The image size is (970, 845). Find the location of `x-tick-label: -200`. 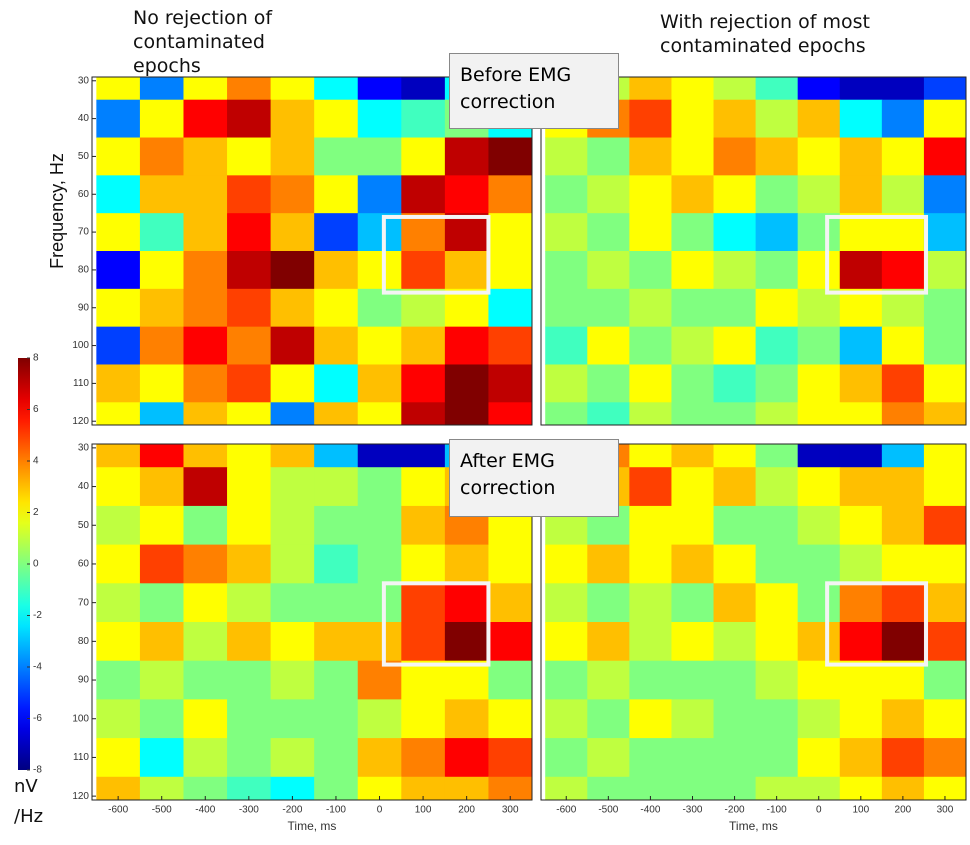

x-tick-label: -200 is located at coordinates (292, 810).